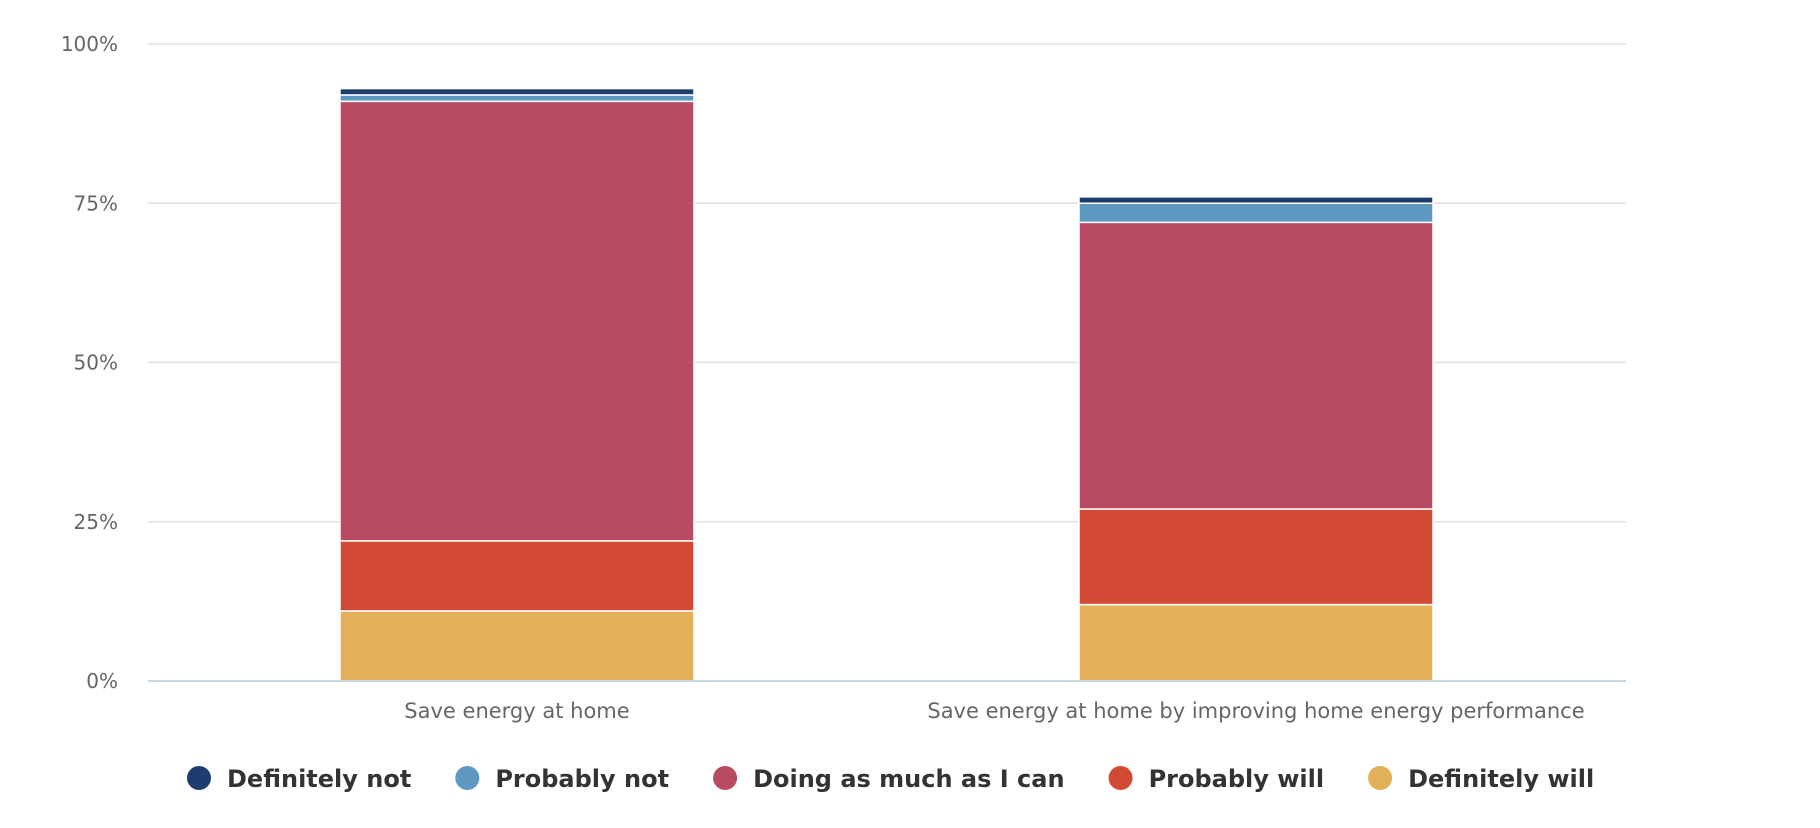  I want to click on legend-item: Doing as much as I can, so click(889, 779).